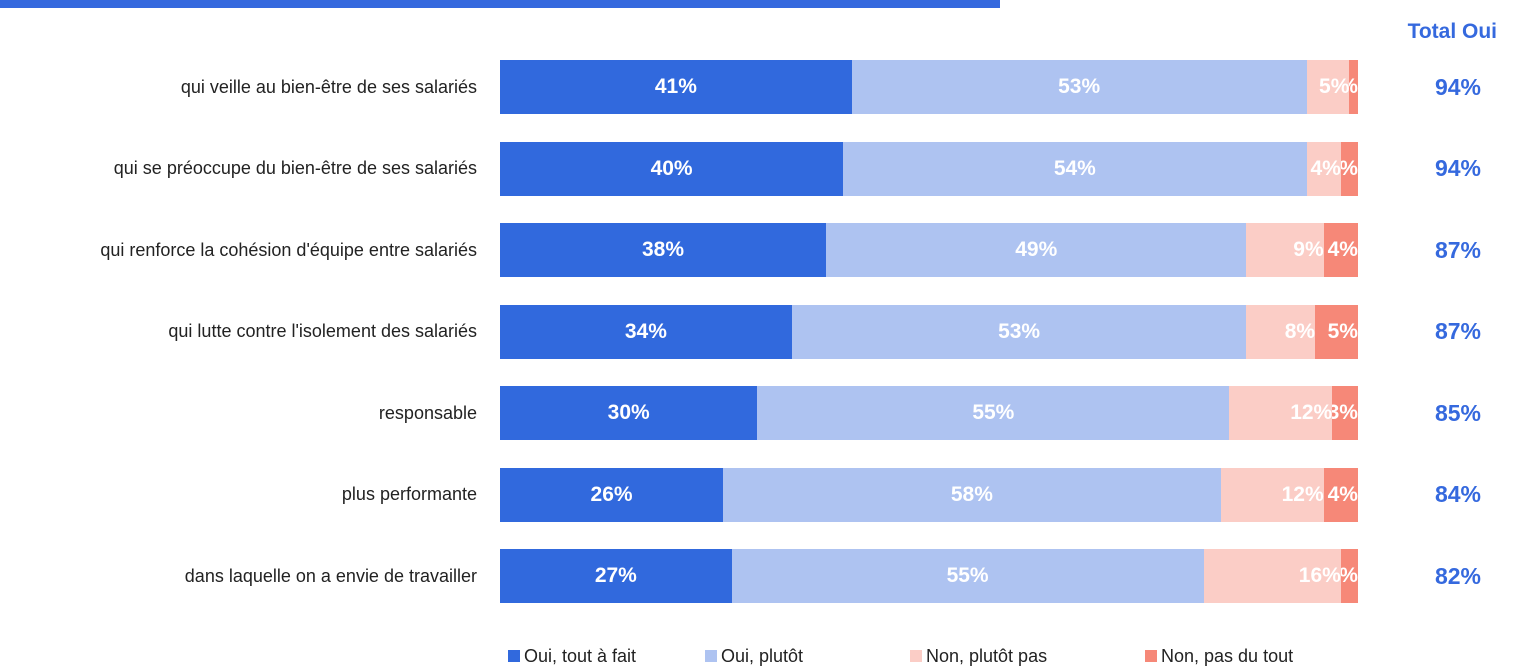  What do you see at coordinates (676, 87) in the screenshot?
I see `bar-segment-oui-tout-a-fait: 41%` at bounding box center [676, 87].